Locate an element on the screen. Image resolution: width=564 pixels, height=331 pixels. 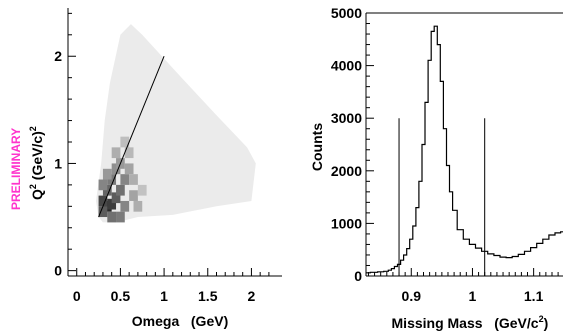
y-tick-label: 1 is located at coordinates (58, 163).